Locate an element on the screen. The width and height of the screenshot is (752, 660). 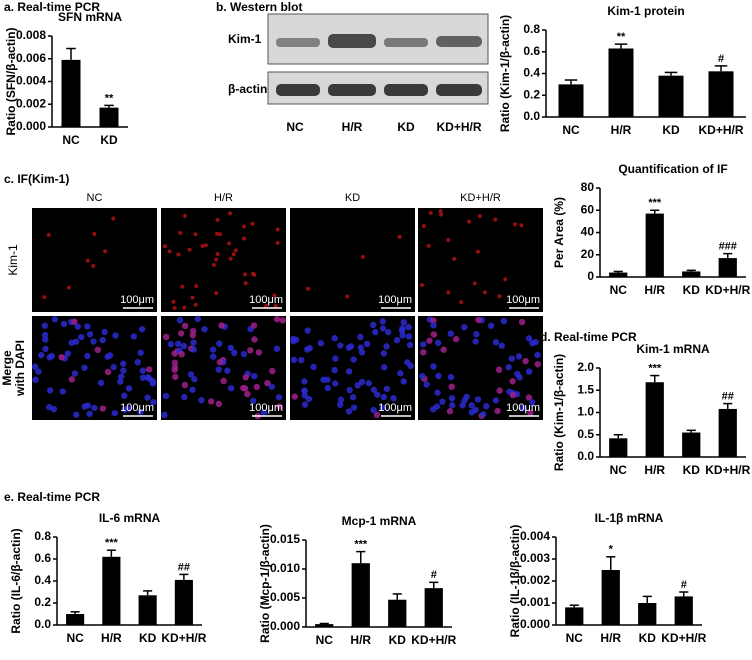
x-tick-label: KD is located at coordinates (692, 470).